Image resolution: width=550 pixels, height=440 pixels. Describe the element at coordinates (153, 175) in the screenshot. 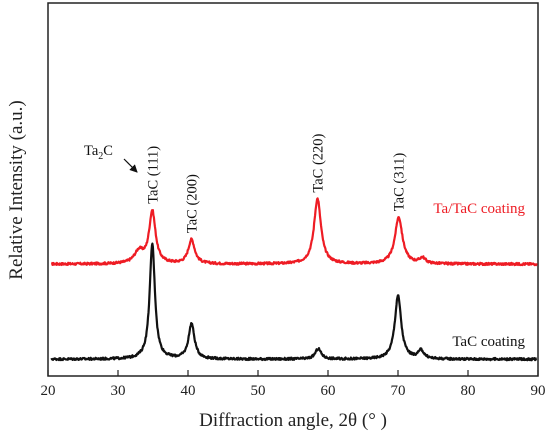

I see `peak-label: TaC (111)` at that location.